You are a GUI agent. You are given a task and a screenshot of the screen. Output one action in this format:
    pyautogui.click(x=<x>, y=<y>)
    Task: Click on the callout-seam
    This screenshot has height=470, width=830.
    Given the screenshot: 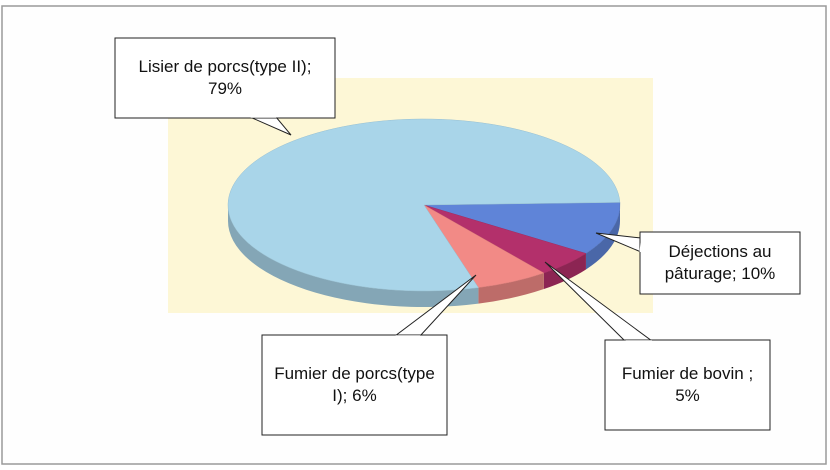 What is the action you would take?
    pyautogui.click(x=641, y=245)
    